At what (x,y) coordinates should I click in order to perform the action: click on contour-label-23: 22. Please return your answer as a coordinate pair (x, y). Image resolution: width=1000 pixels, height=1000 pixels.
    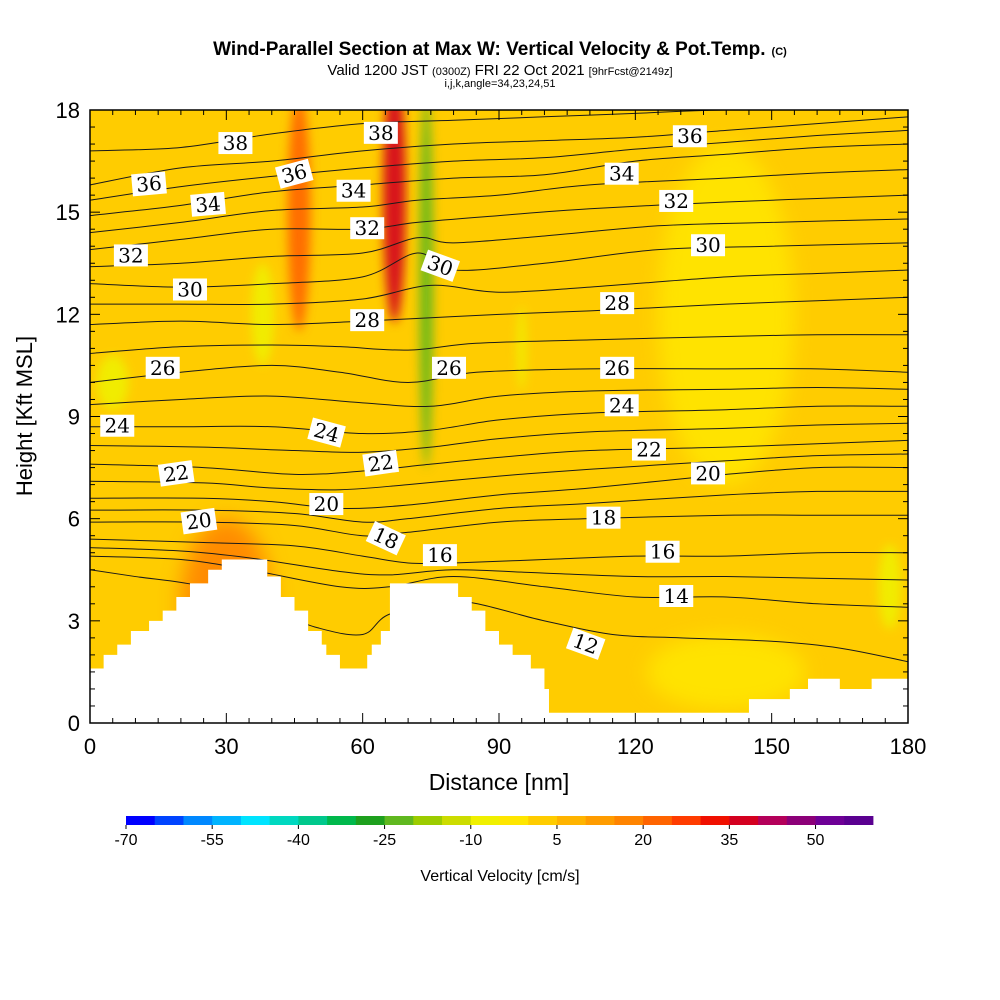
    Looking at the image, I should click on (176, 473).